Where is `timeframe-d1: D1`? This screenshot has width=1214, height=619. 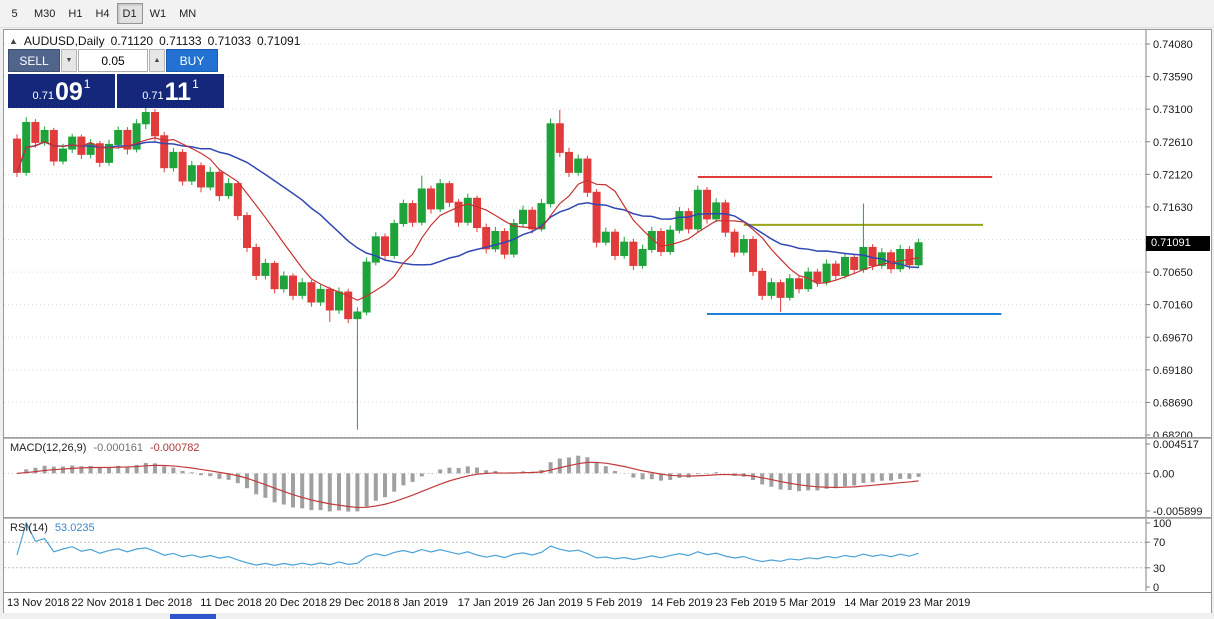 timeframe-d1: D1 is located at coordinates (129, 13).